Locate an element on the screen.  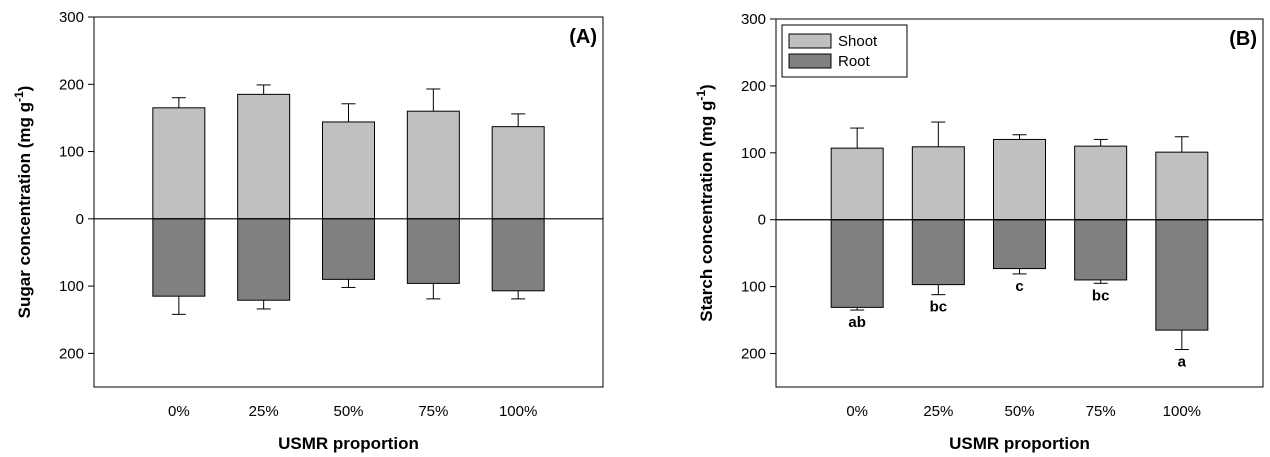
y-axis-title: Sugar concentration (mg g-1) is located at coordinates (23, 202).